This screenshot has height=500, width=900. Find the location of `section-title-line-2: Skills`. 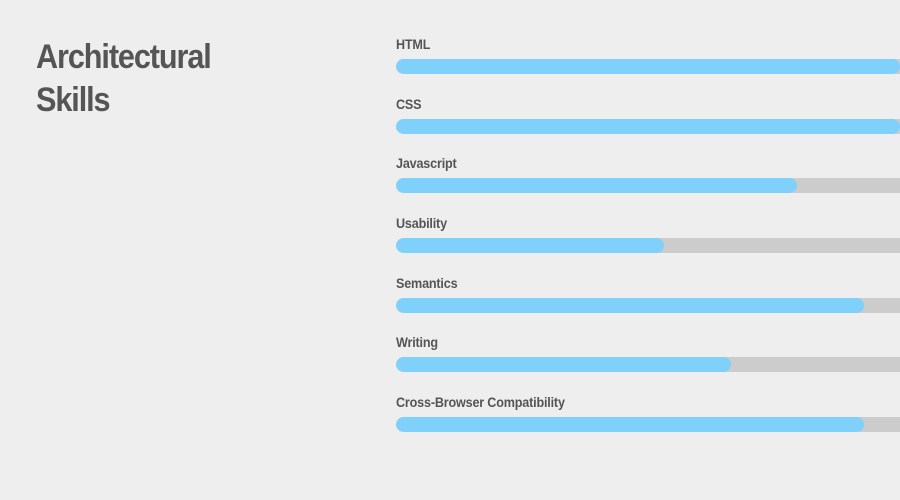

section-title-line-2: Skills is located at coordinates (73, 100).